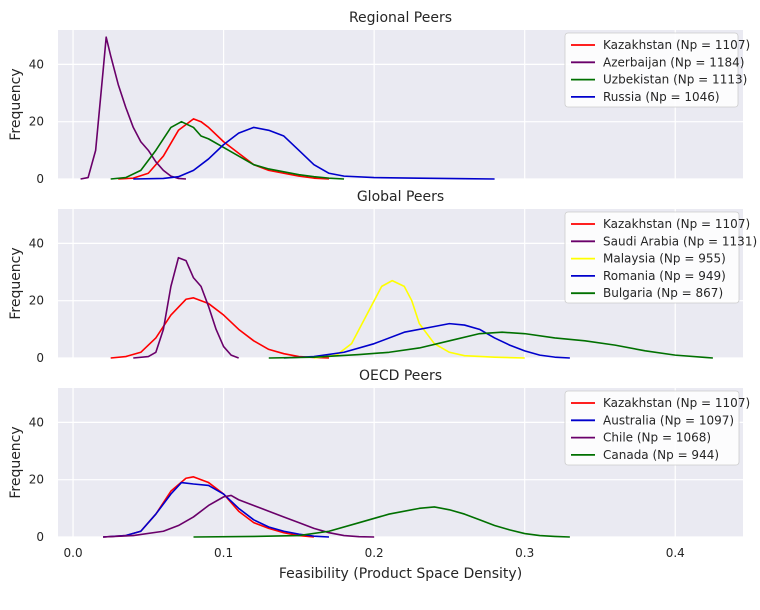  What do you see at coordinates (400, 197) in the screenshot?
I see `panel-title: Global Peers` at bounding box center [400, 197].